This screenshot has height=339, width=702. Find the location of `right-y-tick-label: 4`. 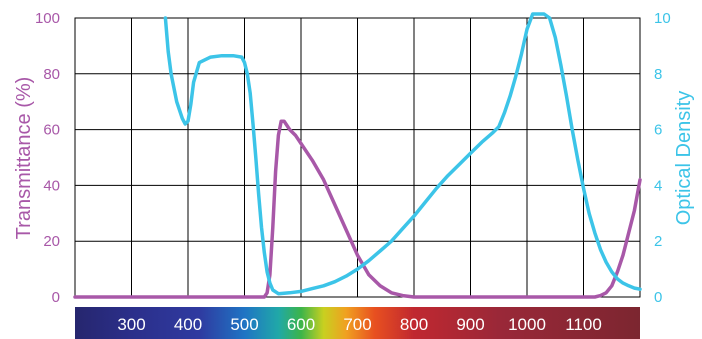

right-y-tick-label: 4 is located at coordinates (658, 185).